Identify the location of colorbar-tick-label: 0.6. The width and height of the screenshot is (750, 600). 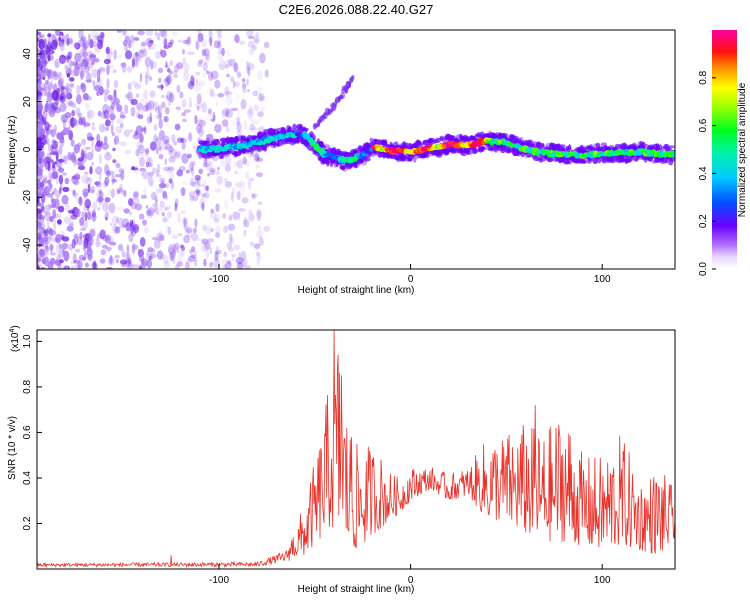
(703, 125).